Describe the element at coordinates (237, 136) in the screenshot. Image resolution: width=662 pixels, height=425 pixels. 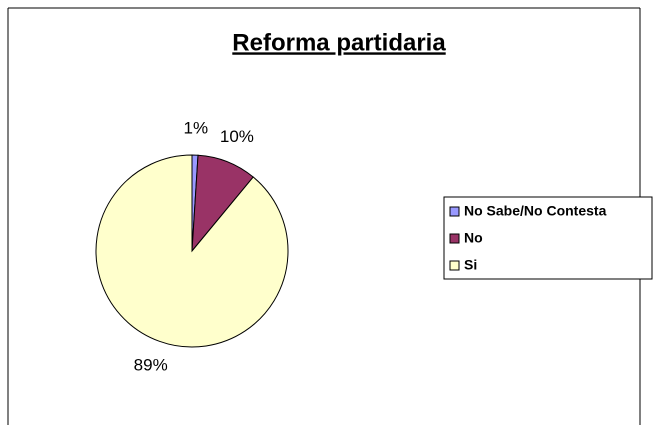
I see `data-label: 10%` at that location.